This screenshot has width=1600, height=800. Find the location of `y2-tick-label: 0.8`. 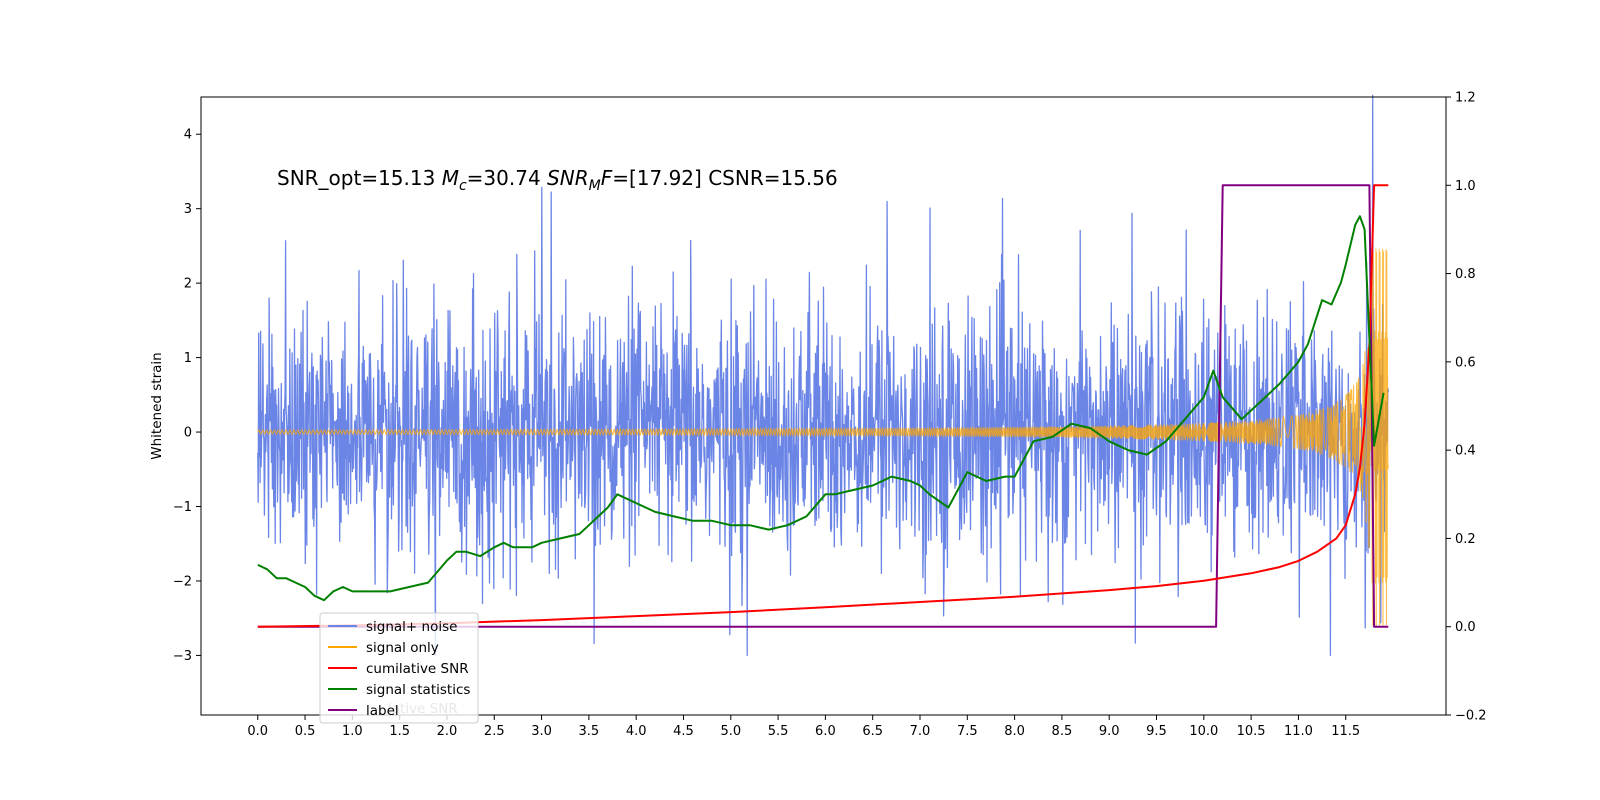

y2-tick-label: 0.8 is located at coordinates (1465, 274).